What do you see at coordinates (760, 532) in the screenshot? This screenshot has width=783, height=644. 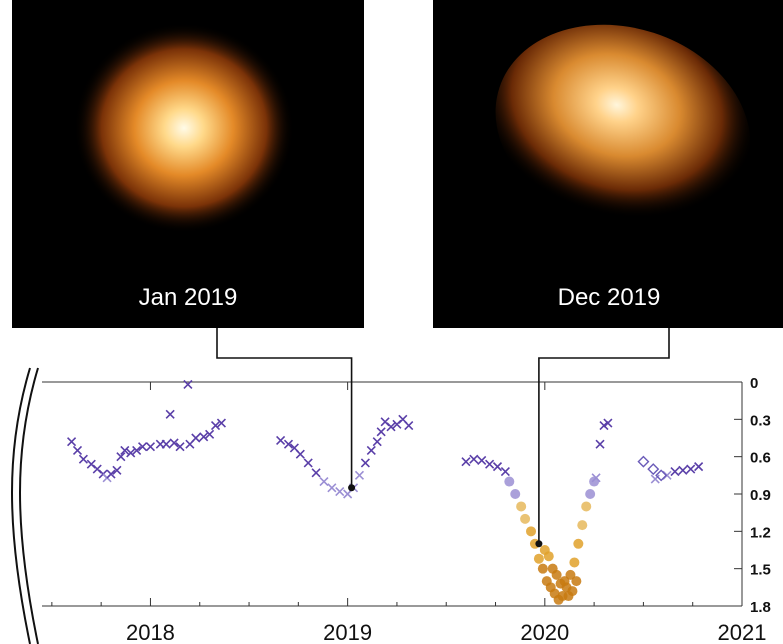 I see `y-tick-label: 1.2` at bounding box center [760, 532].